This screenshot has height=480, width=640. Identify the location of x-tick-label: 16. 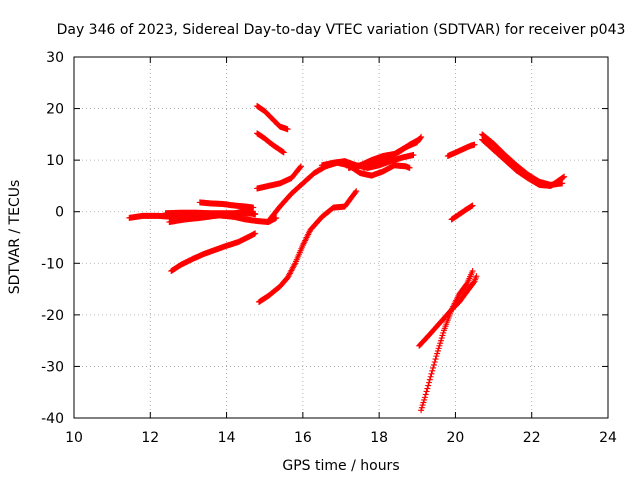
(303, 438).